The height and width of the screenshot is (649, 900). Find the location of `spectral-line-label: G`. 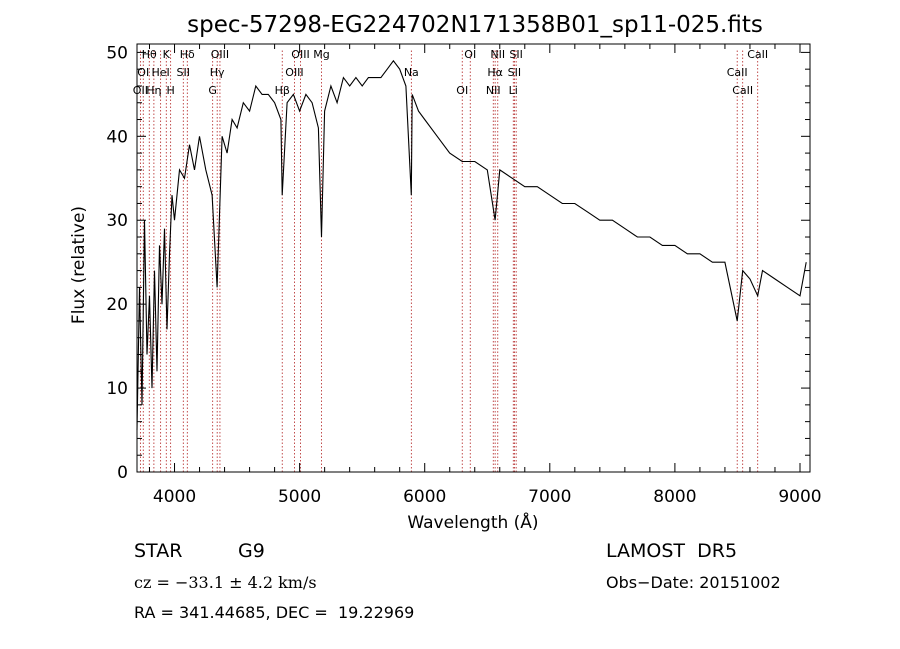

spectral-line-label: G is located at coordinates (212, 90).